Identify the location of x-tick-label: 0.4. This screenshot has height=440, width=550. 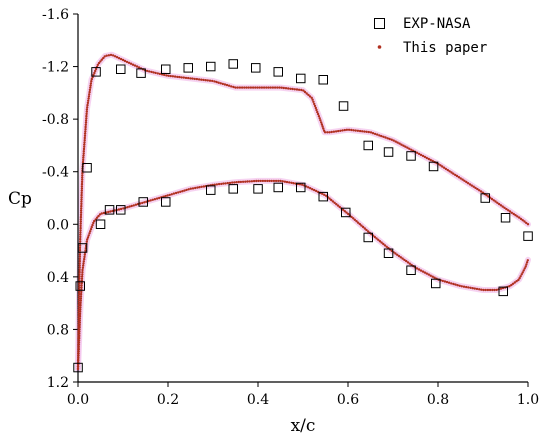
(258, 400).